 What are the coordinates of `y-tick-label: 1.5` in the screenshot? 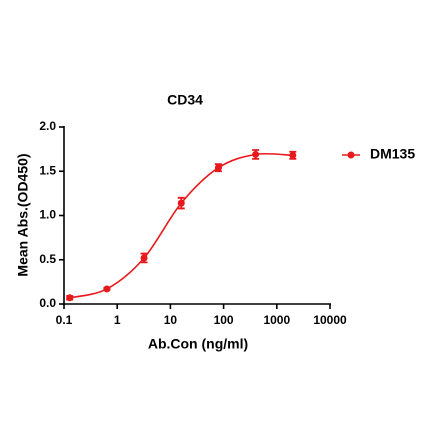 It's located at (47, 170).